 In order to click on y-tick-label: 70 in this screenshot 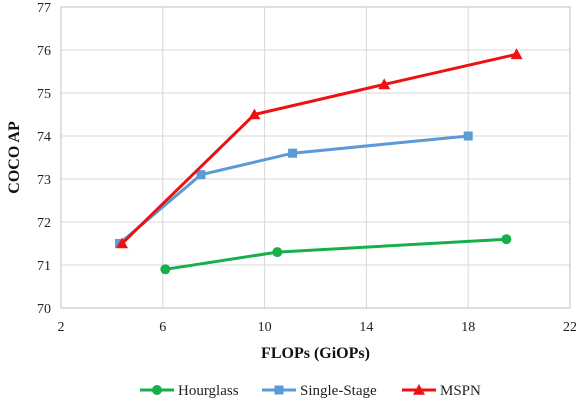, I will do `click(44, 309)`.